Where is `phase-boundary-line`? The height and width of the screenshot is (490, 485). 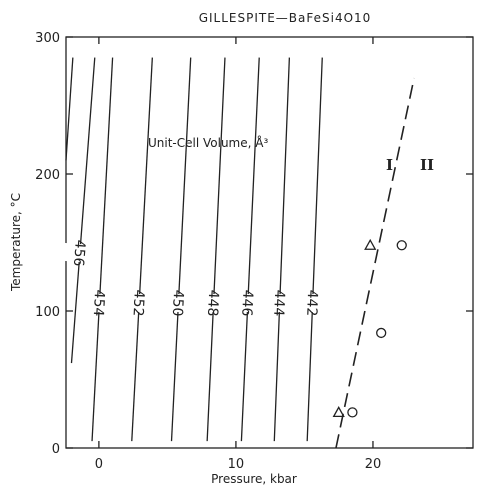 phase-boundary-line is located at coordinates (375, 263).